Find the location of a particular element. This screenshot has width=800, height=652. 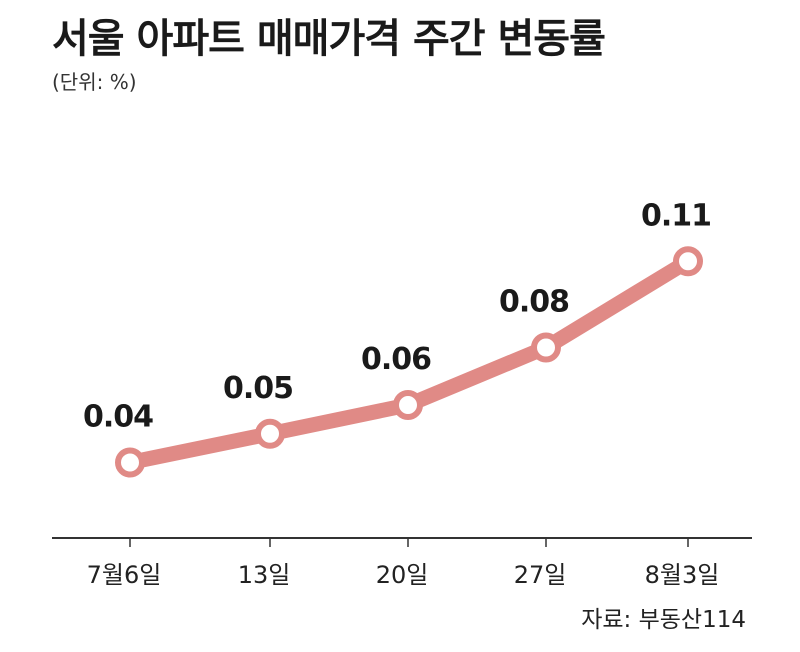

data-label: 0.08 is located at coordinates (534, 302).